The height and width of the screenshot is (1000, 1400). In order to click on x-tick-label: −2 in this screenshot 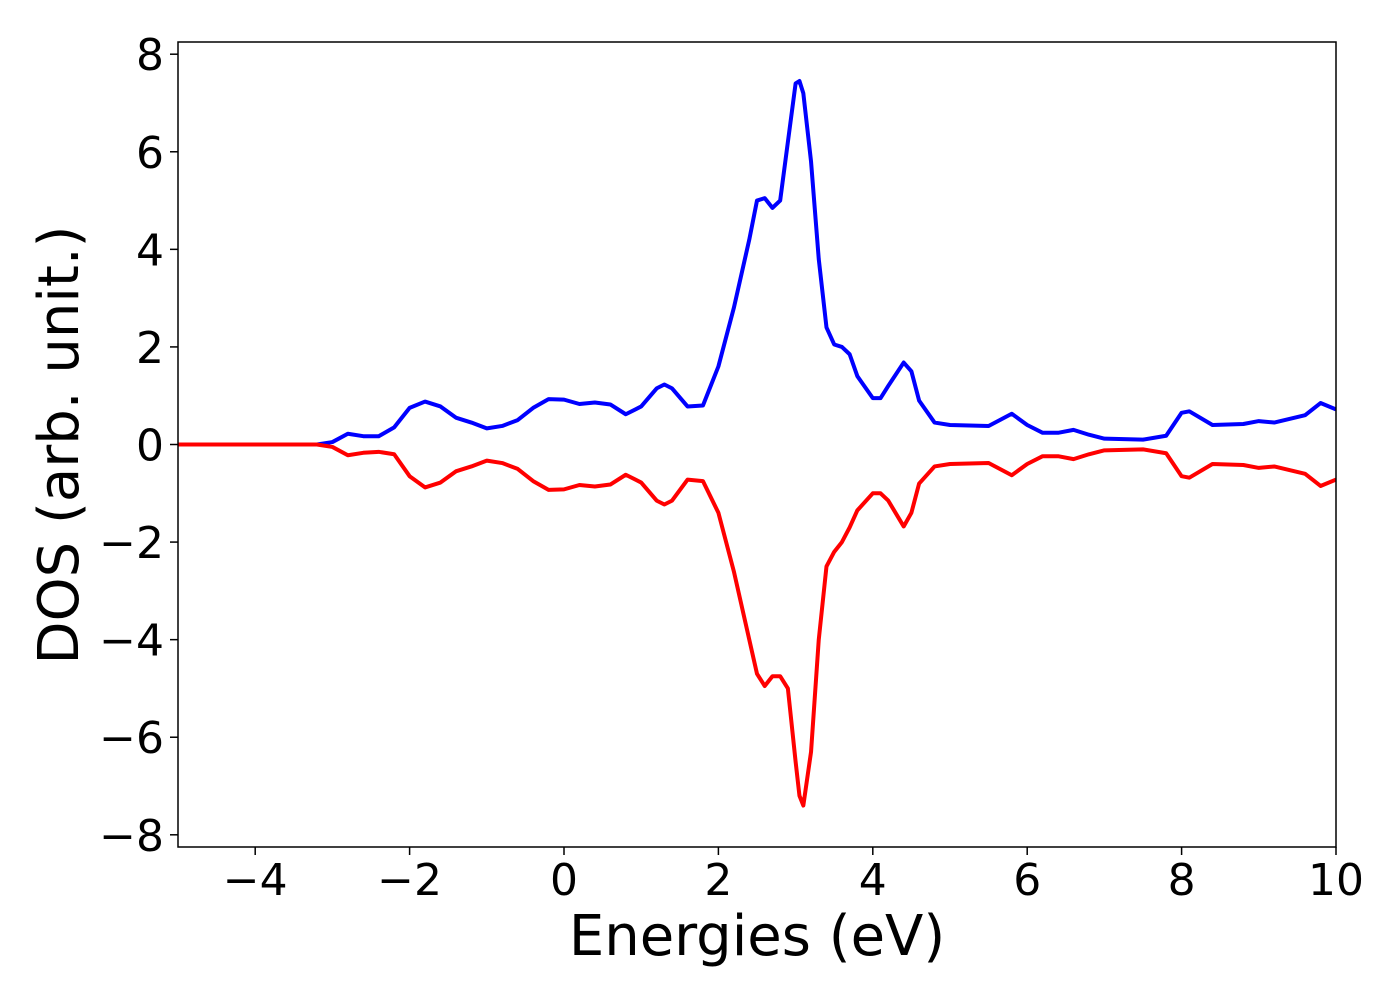, I will do `click(409, 880)`.